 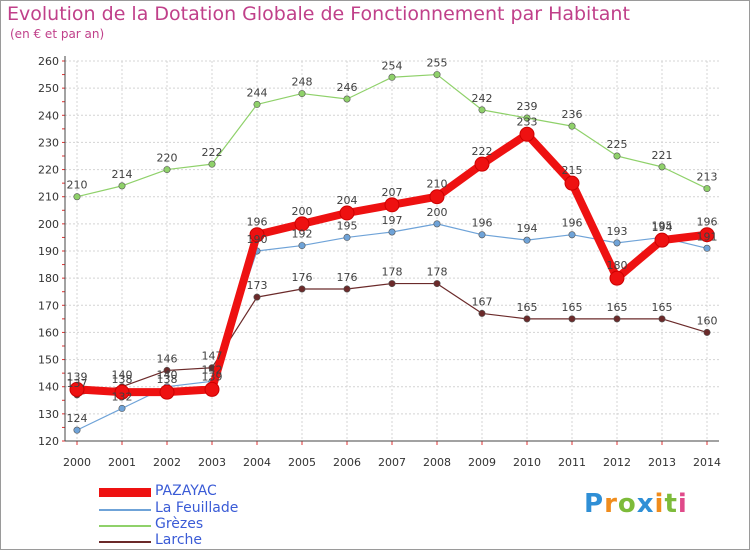 I want to click on data-label-gr-zes-2003: 222, so click(x=212, y=152).